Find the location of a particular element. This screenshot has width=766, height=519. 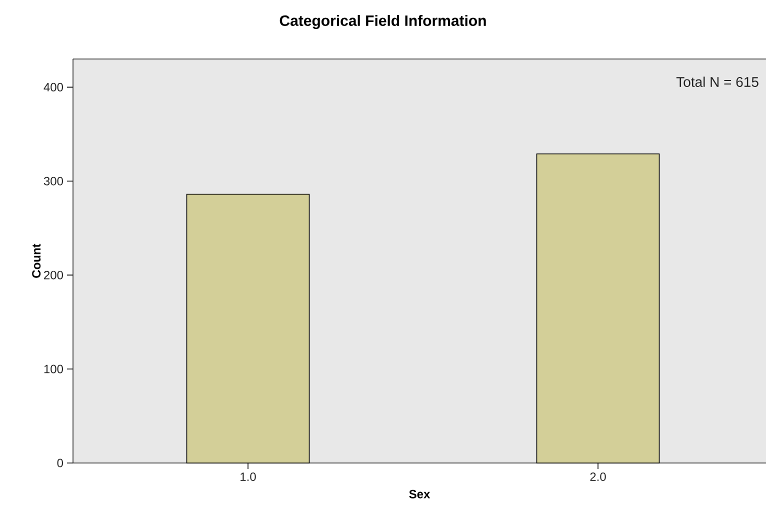

x-tick-label: 2.0 is located at coordinates (598, 477).